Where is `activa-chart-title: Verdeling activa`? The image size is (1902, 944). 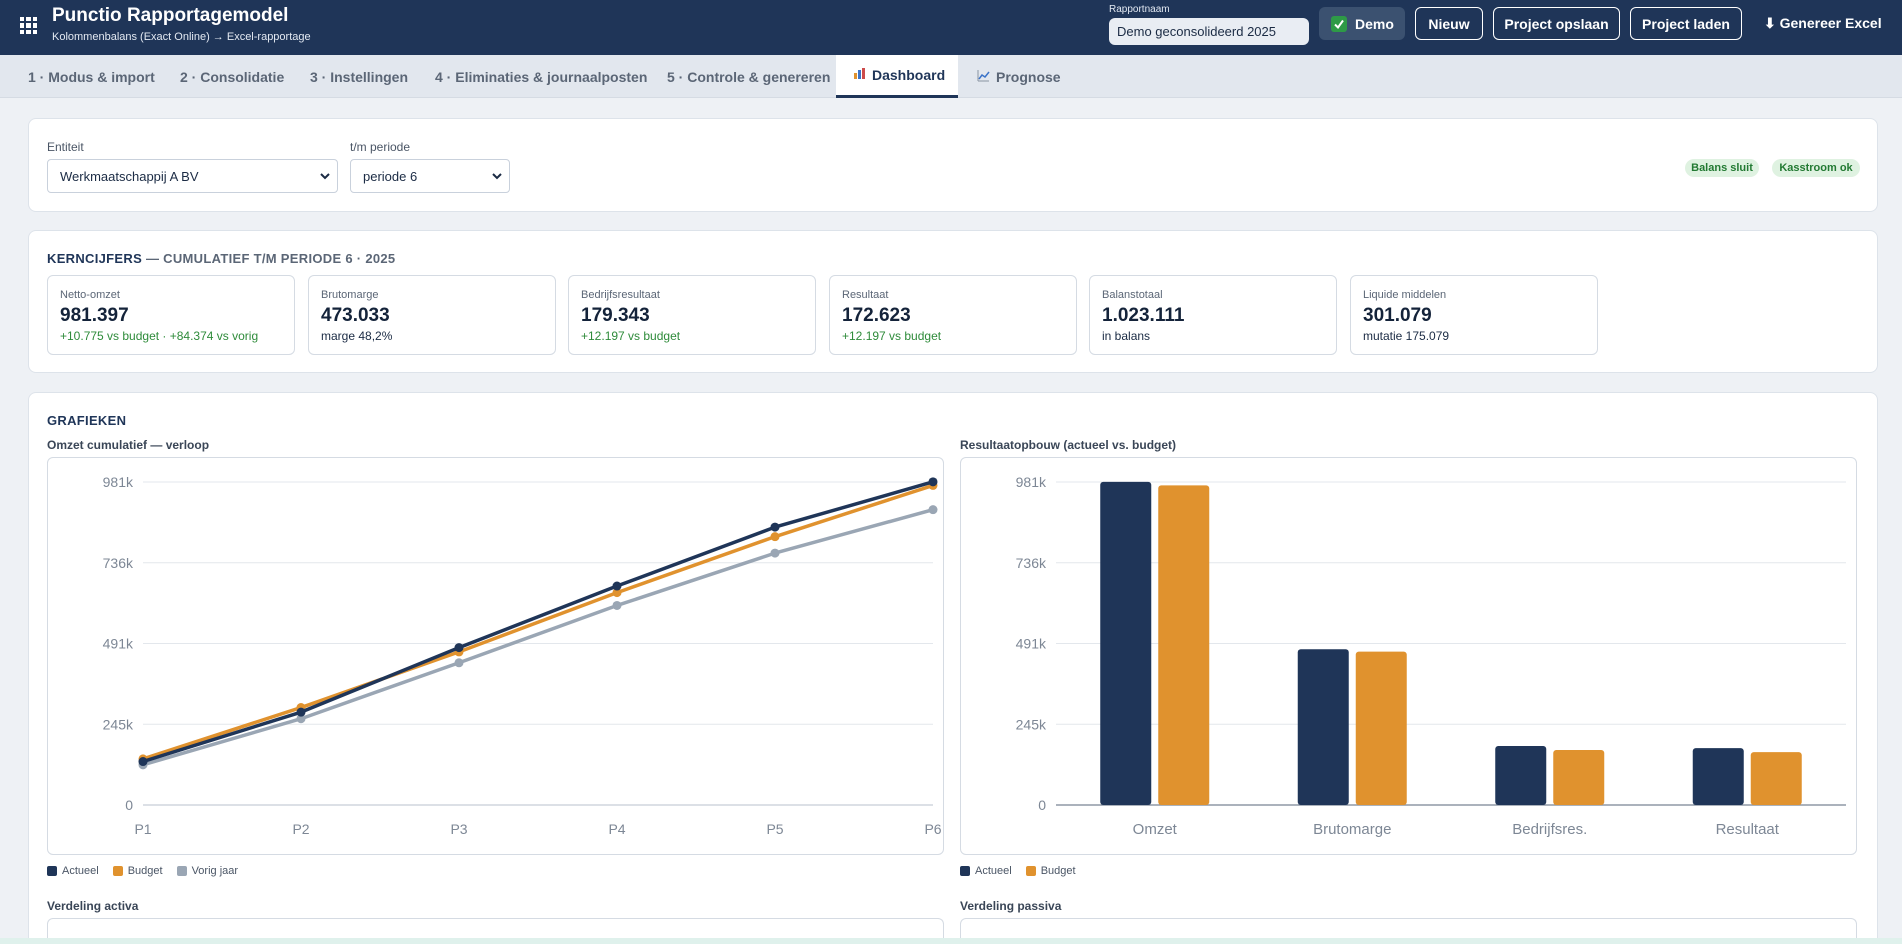
activa-chart-title: Verdeling activa is located at coordinates (93, 906).